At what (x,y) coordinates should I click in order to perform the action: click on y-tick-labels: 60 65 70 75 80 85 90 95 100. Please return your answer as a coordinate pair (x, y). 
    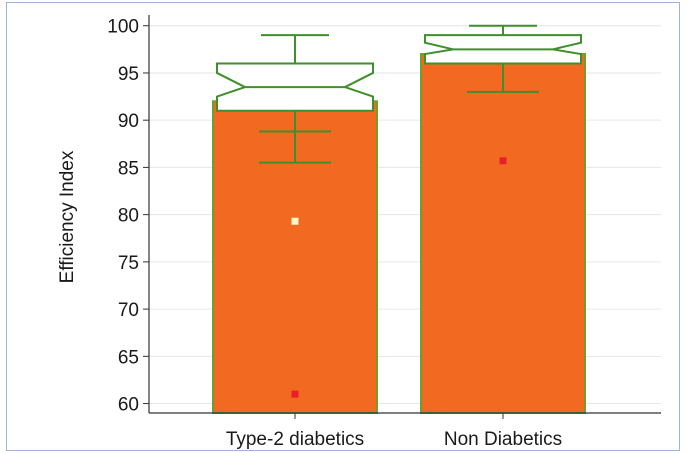
    Looking at the image, I should click on (123, 216).